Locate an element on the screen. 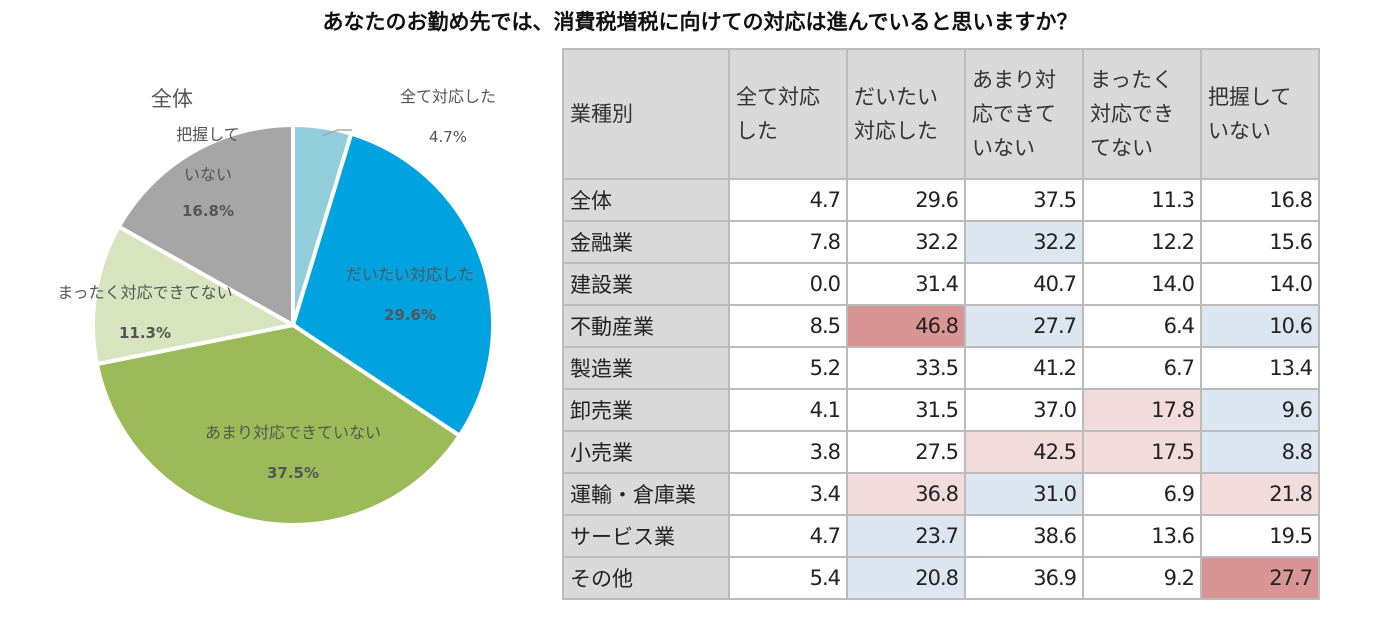 This screenshot has height=629, width=1400. table-row: 運輸・倉庫業 3.4 36.8 31.0 6.9 21.8 is located at coordinates (941, 494).